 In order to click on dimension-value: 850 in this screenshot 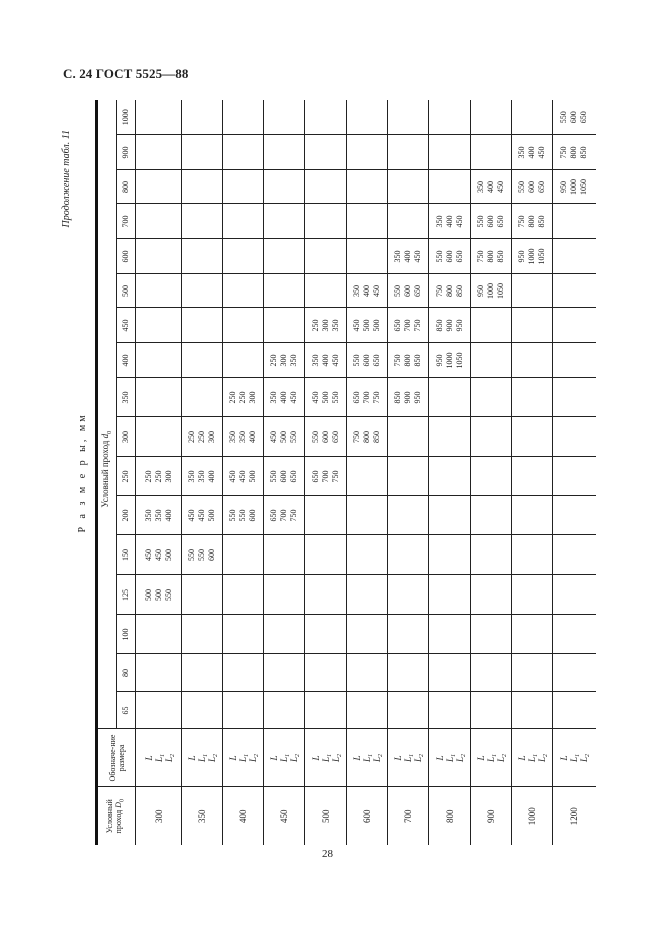, I will do `click(584, 152)`.